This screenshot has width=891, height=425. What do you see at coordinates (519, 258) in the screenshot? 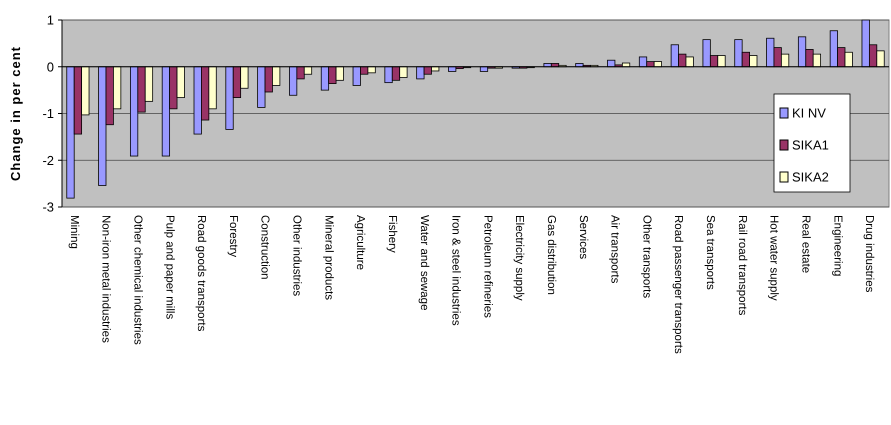
I see `x-tick-label: Electricity supply` at bounding box center [519, 258].